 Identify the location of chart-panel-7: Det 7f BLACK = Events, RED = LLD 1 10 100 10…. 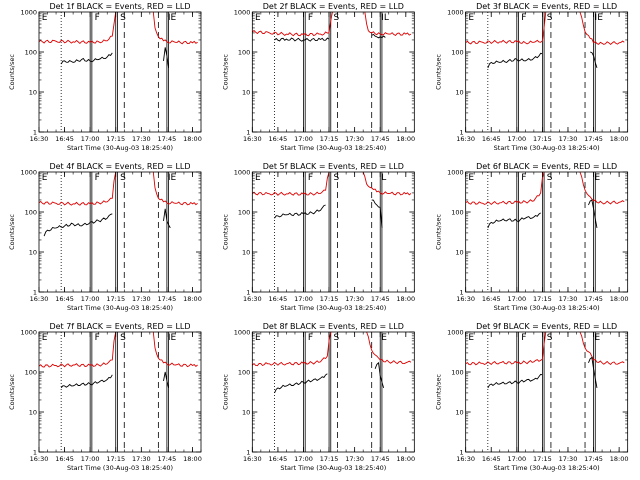
(105, 397).